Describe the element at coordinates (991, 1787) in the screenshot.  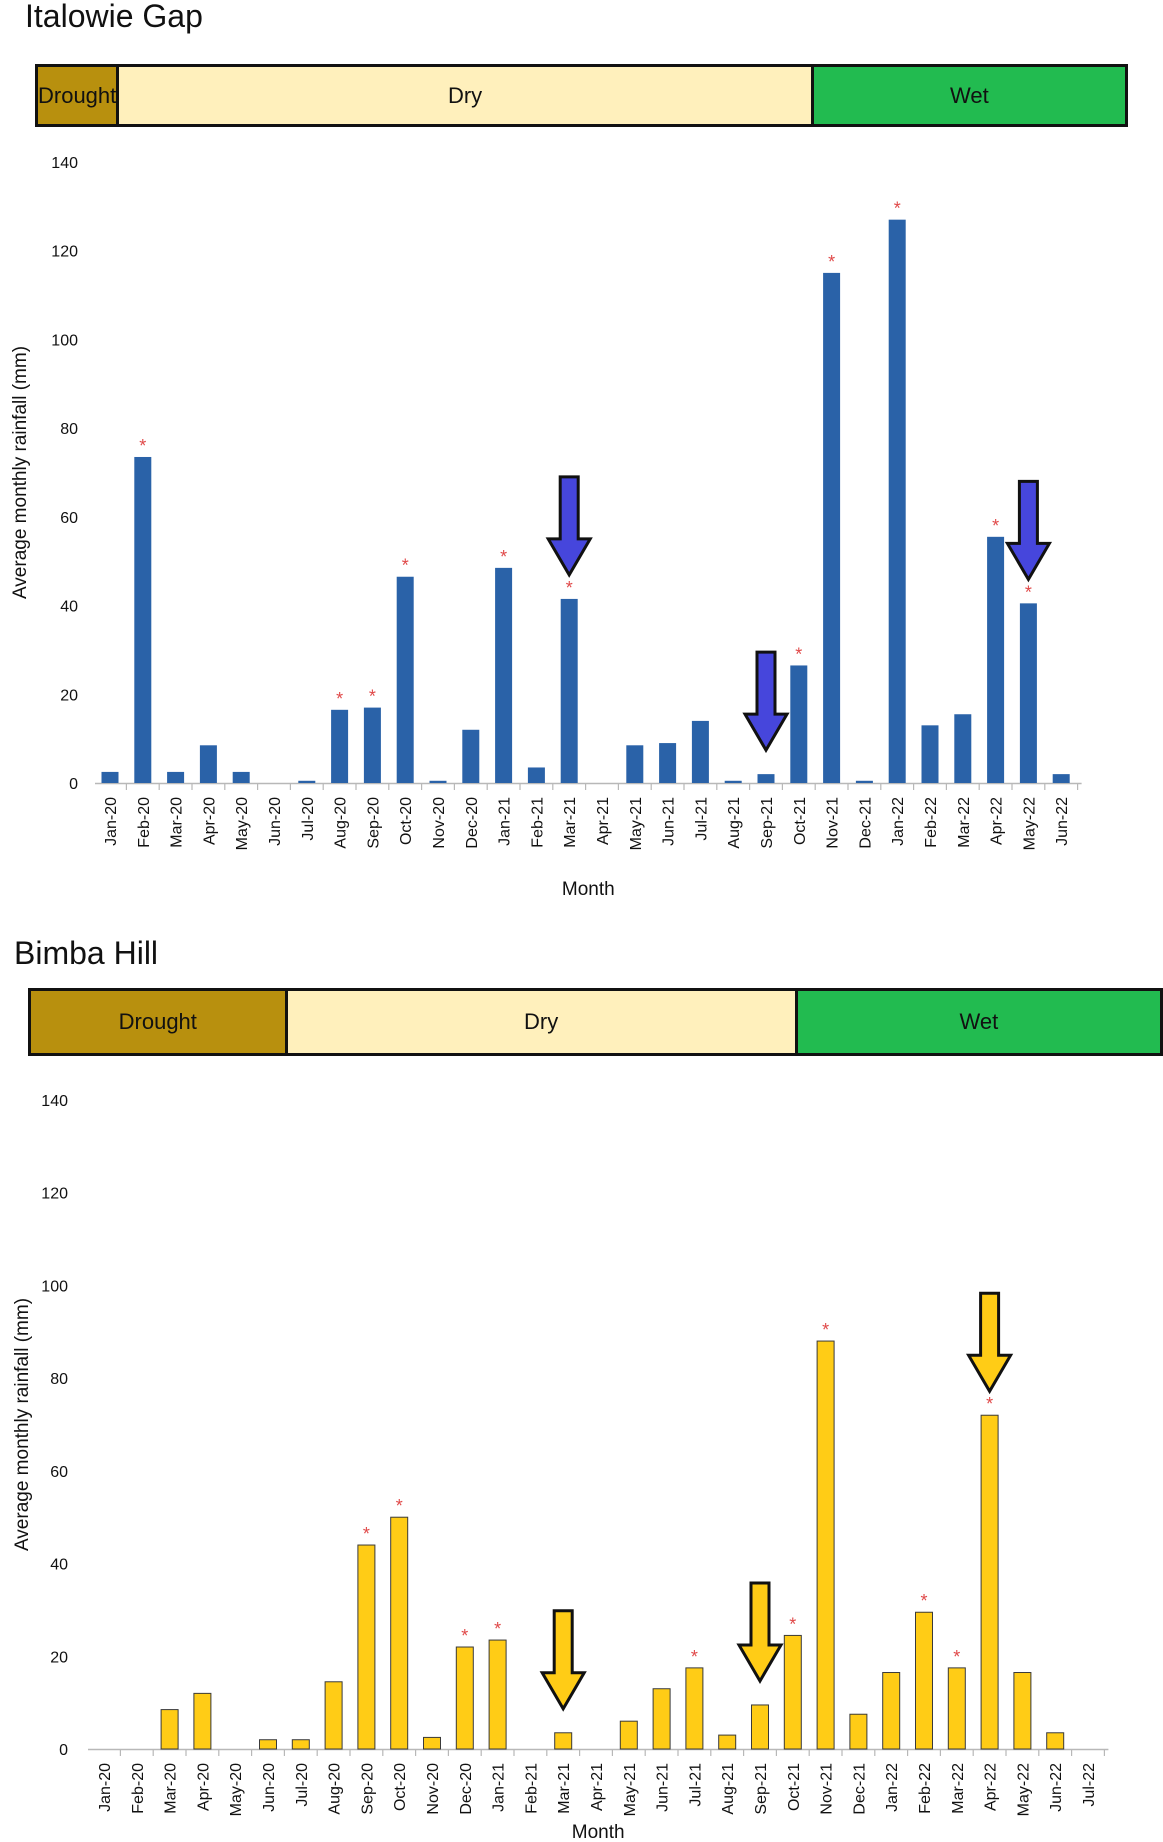
I see `x-tick-label: Apr-22` at that location.